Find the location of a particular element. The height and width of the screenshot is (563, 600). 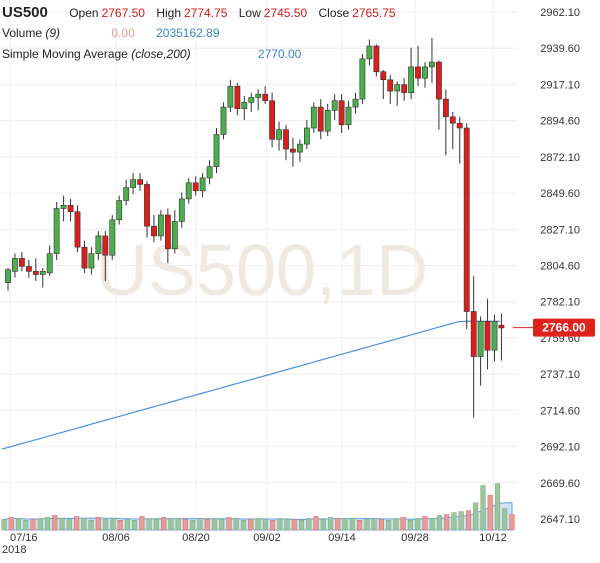

watermark-text: US500,1D is located at coordinates (262, 271).